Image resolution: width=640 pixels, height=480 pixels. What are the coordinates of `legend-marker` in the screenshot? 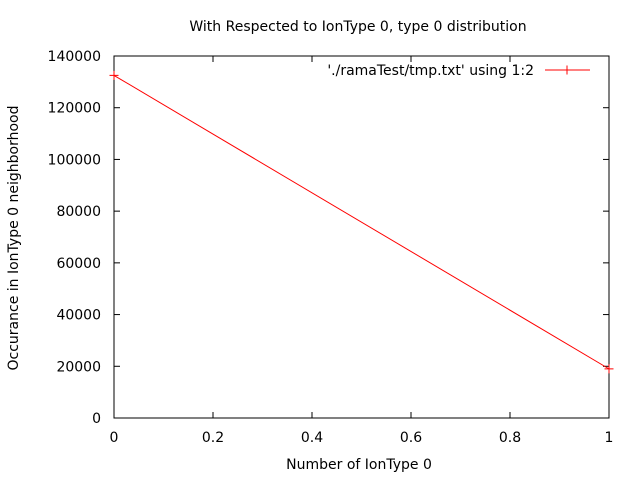 It's located at (567, 70).